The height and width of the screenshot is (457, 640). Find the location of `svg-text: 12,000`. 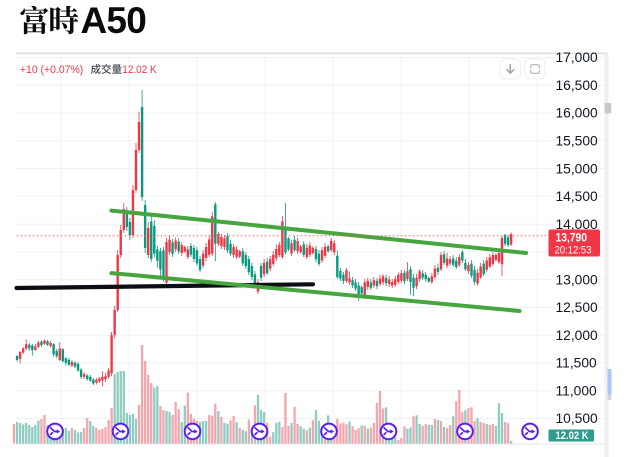

svg-text: 12,000 is located at coordinates (577, 335).